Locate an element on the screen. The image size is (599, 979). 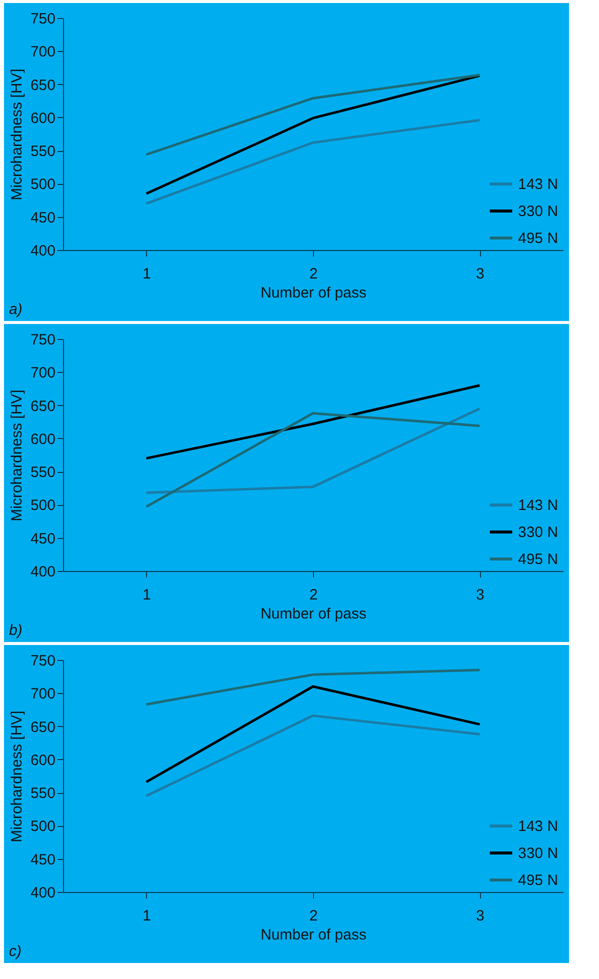
text: c) is located at coordinates (15, 951).